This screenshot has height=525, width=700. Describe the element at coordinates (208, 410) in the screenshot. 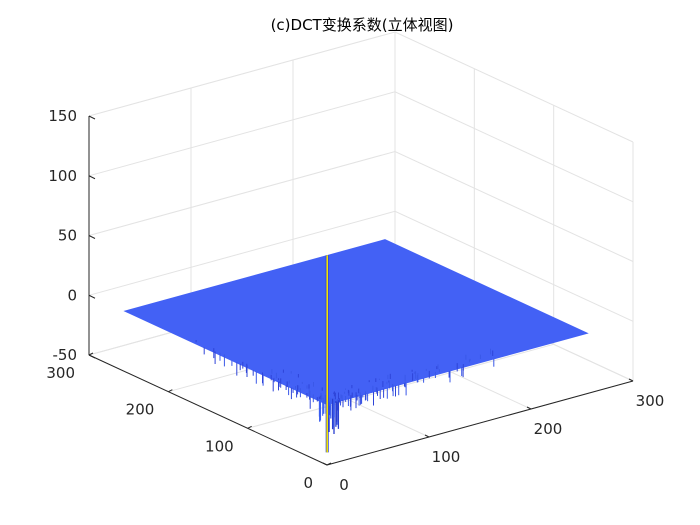

I see `y-axis-line` at that location.